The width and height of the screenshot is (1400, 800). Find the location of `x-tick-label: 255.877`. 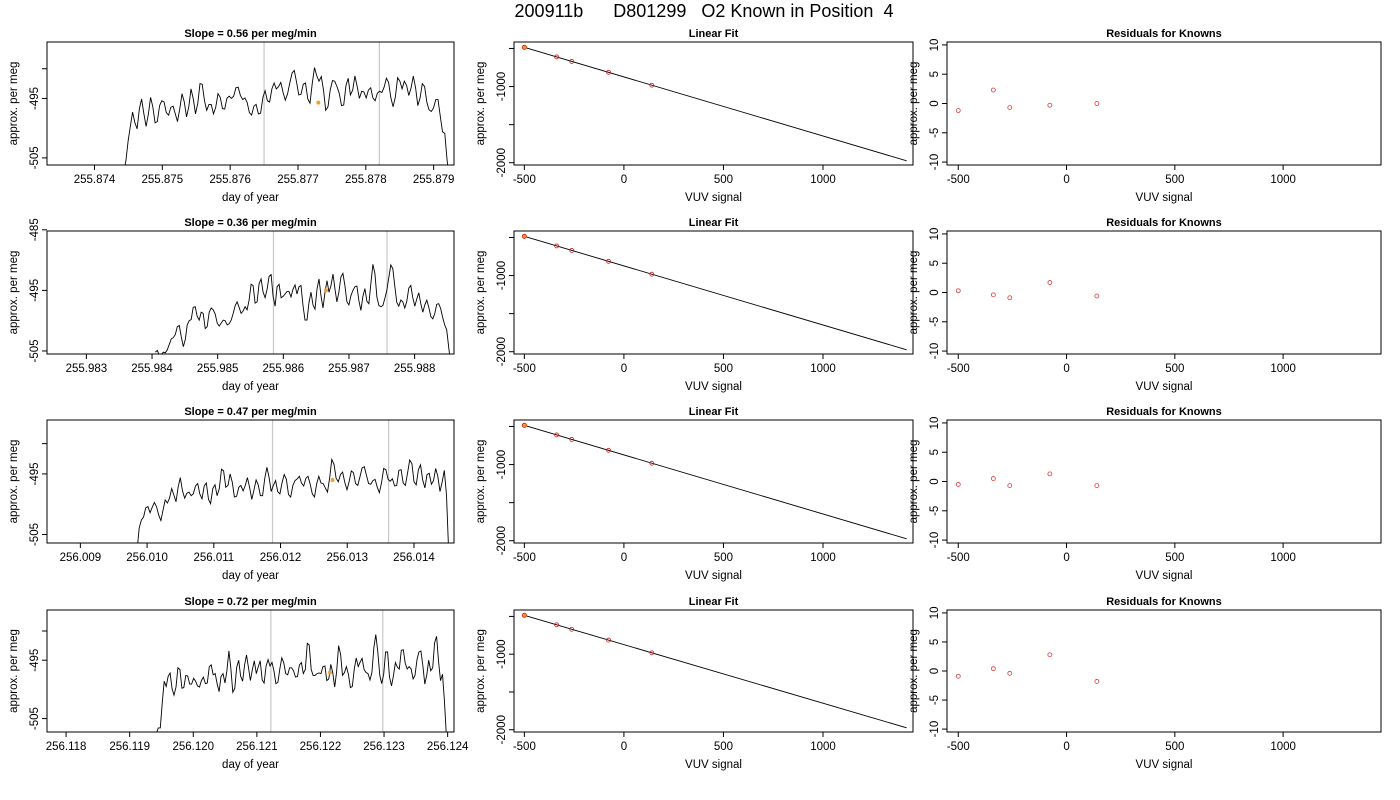

x-tick-label: 255.877 is located at coordinates (298, 180).